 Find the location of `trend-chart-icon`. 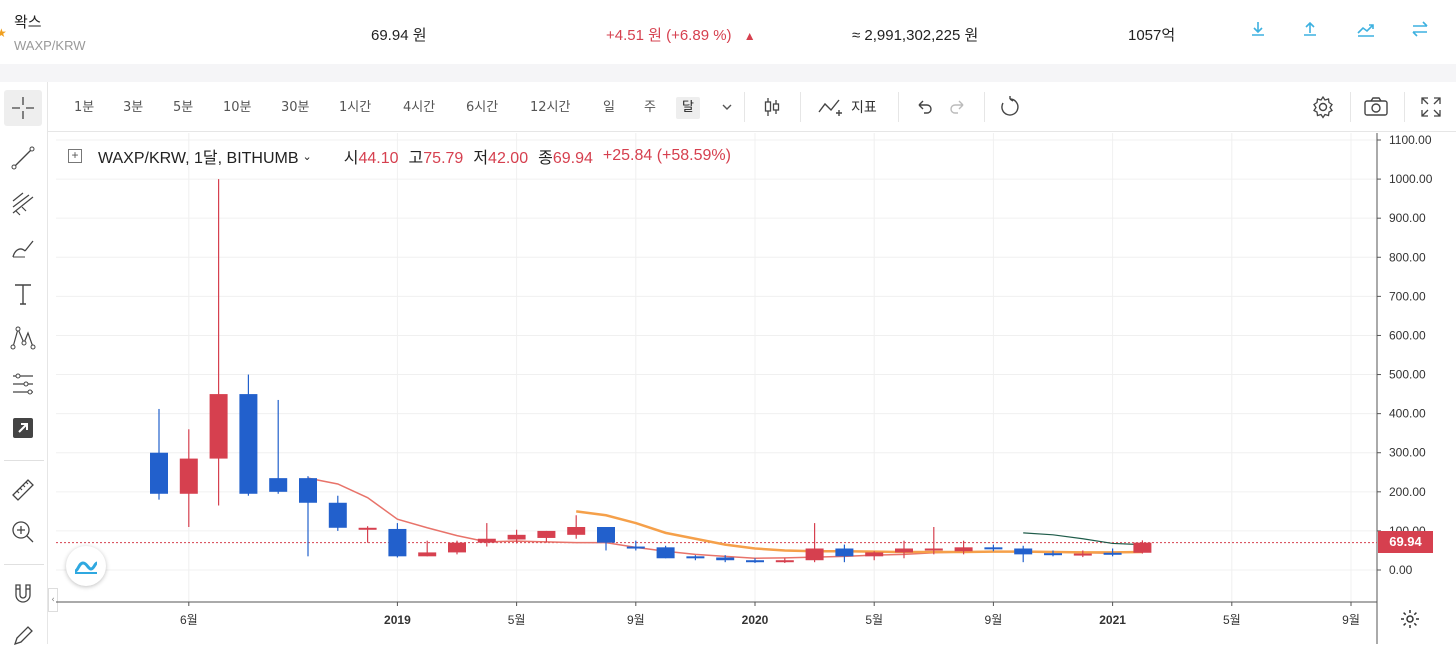

trend-chart-icon is located at coordinates (1366, 32).